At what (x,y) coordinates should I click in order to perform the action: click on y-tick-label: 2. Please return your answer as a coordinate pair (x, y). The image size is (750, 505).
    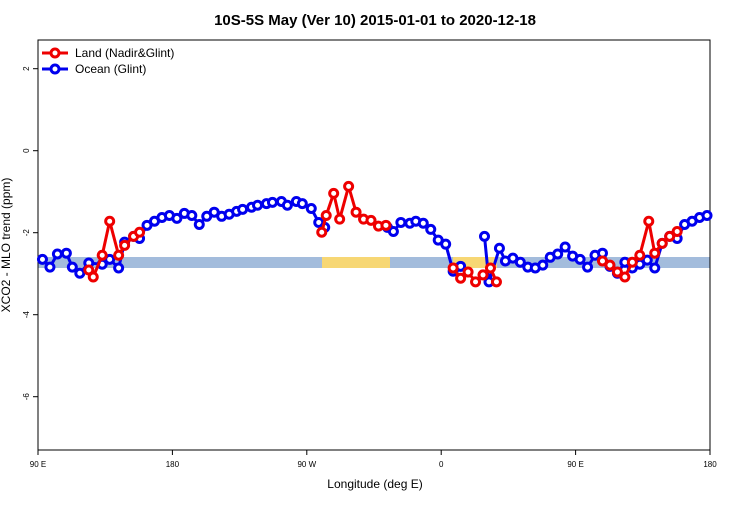
    Looking at the image, I should click on (26, 68).